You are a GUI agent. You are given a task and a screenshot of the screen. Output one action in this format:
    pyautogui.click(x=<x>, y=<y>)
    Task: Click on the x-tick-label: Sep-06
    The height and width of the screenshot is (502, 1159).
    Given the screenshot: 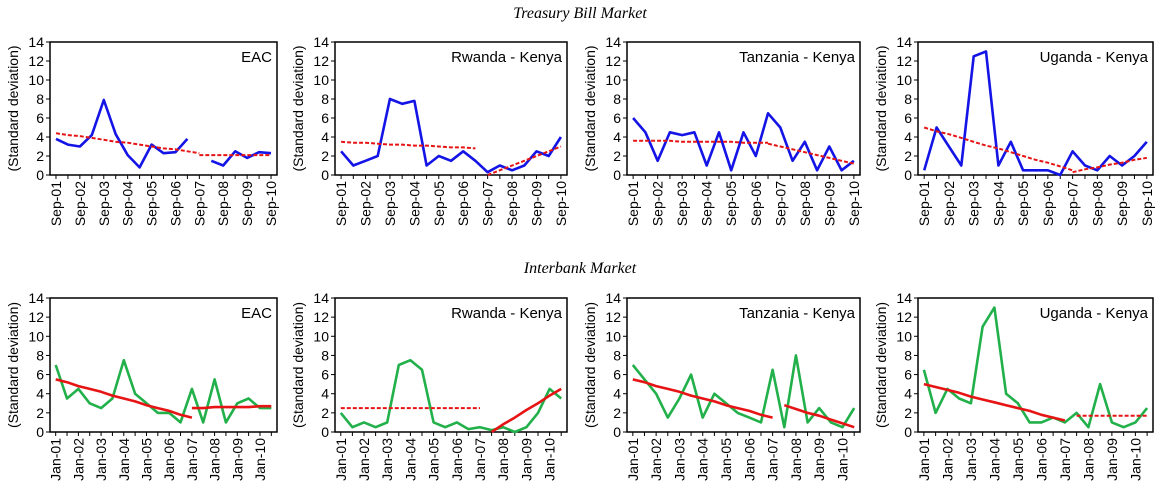 What is the action you would take?
    pyautogui.click(x=175, y=203)
    